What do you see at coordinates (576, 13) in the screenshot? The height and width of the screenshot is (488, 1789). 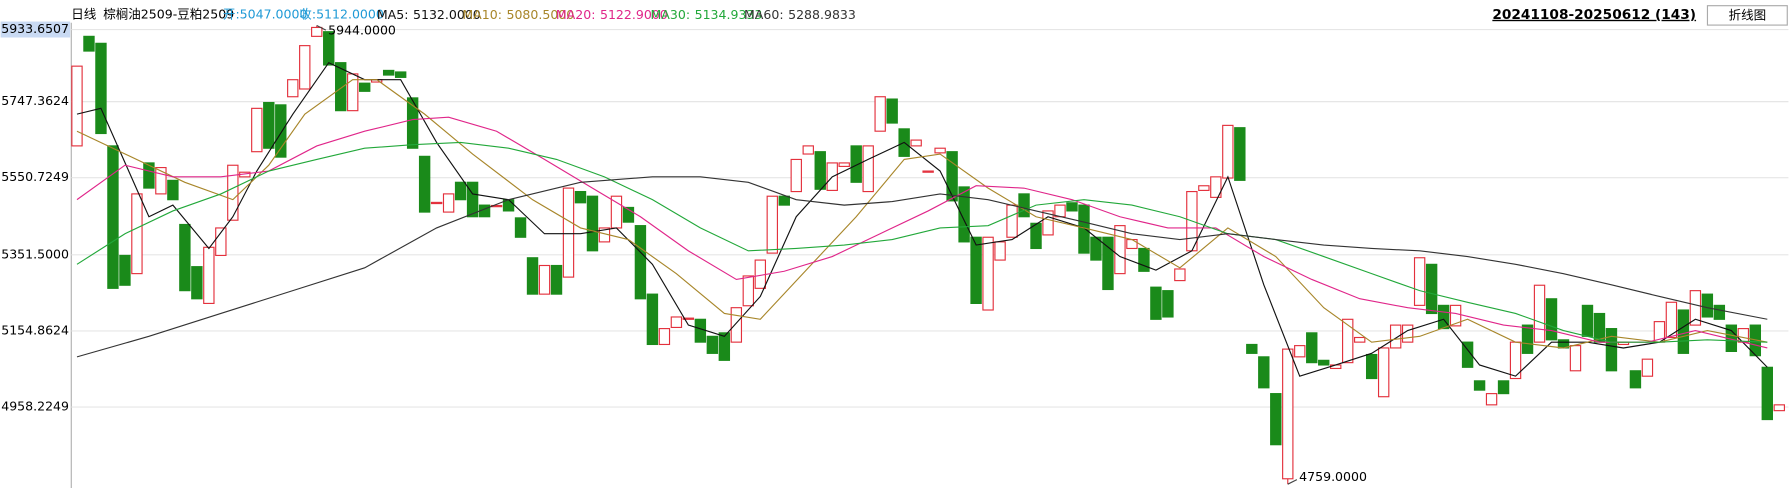 I see `legend-name: MA20:` at bounding box center [576, 13].